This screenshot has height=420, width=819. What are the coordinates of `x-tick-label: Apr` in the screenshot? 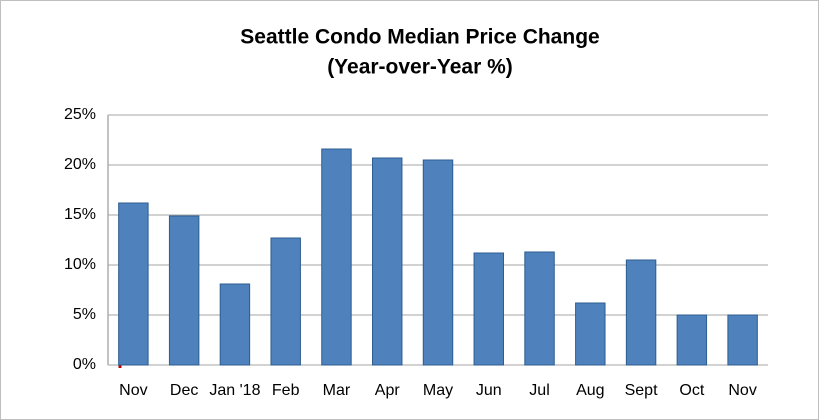 It's located at (388, 390).